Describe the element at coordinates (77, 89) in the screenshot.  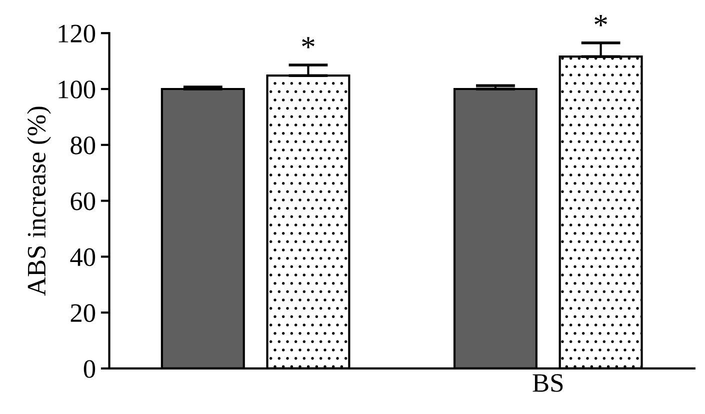
I see `y-tick-label: 100` at that location.